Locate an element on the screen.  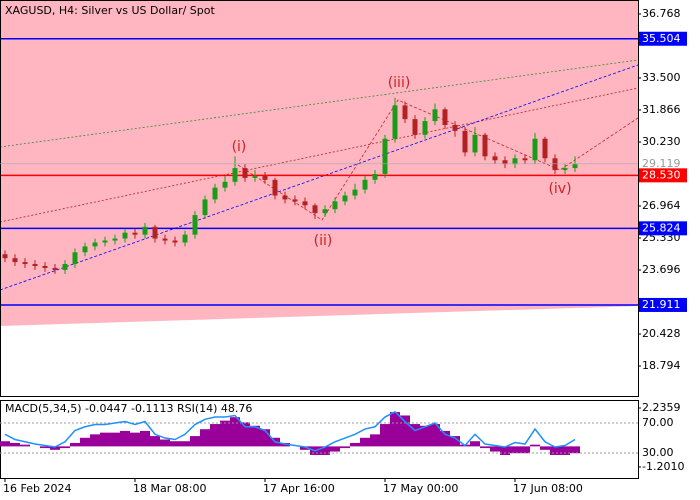
x-tick-label: 18 Mar 08:00 is located at coordinates (169, 488).